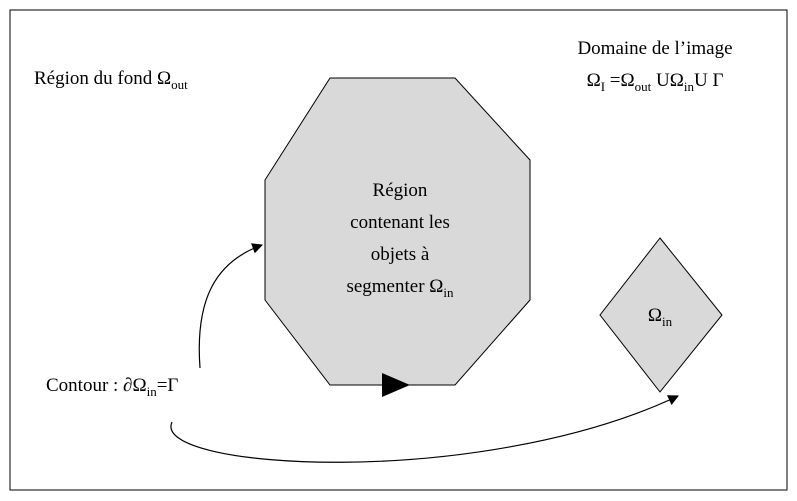  Describe the element at coordinates (168, 385) in the screenshot. I see `text: =Γ` at that location.